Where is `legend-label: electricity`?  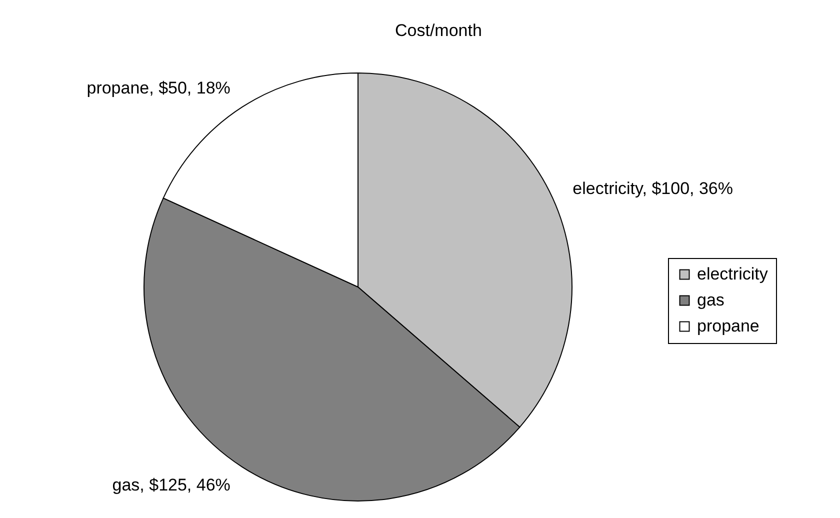 legend-label: electricity is located at coordinates (732, 274).